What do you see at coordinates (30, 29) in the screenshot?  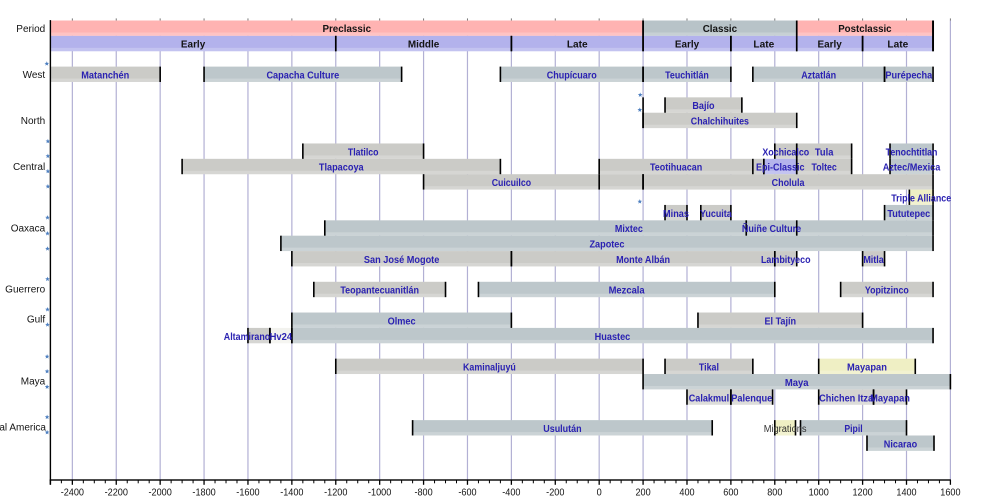 I see `svg-text: Period` at bounding box center [30, 29].